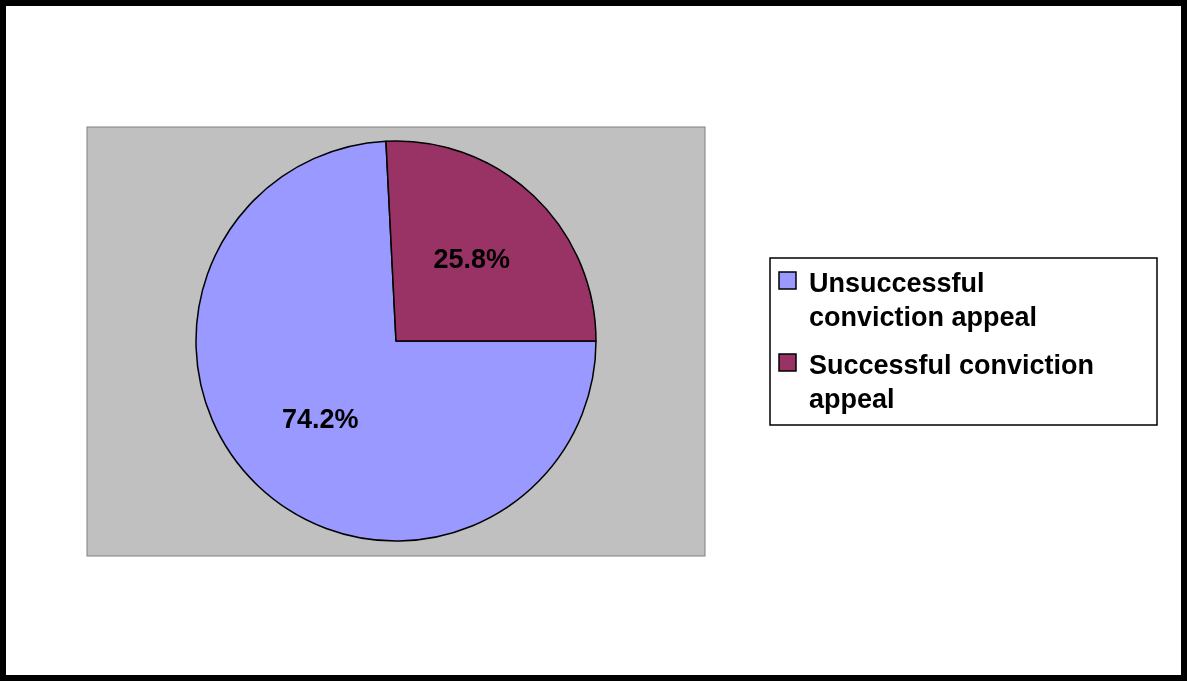 This screenshot has height=681, width=1187. What do you see at coordinates (952, 382) in the screenshot?
I see `legend-label: Successful conviction appeal` at bounding box center [952, 382].